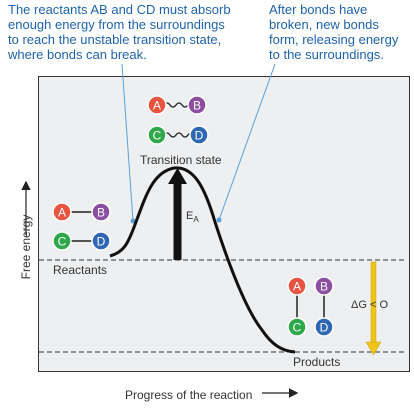 The width and height of the screenshot is (414, 409). What do you see at coordinates (26, 247) in the screenshot?
I see `y-axis-label: Free energy` at bounding box center [26, 247].